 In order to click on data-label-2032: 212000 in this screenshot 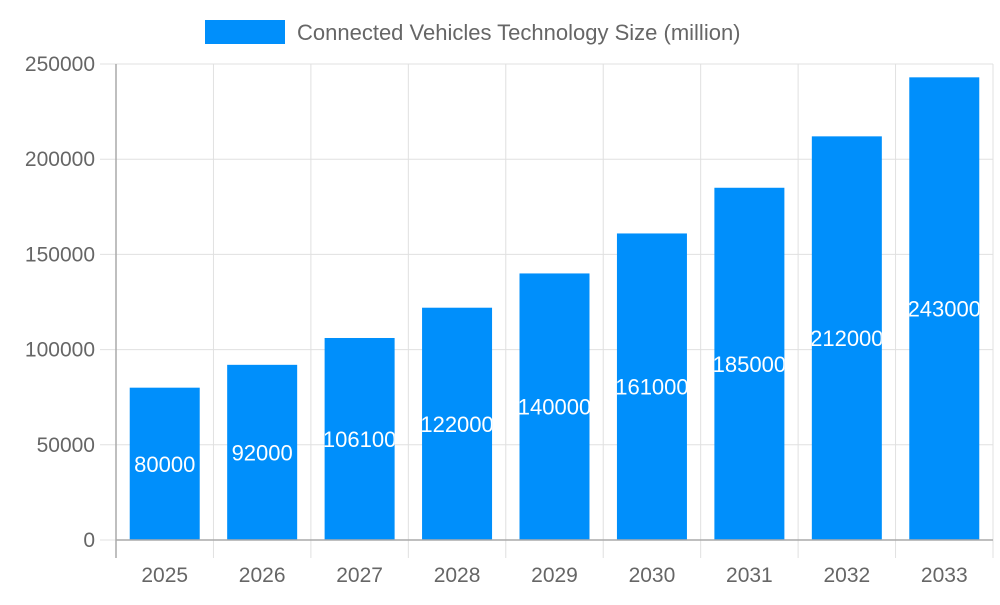, I will do `click(846, 338)`.